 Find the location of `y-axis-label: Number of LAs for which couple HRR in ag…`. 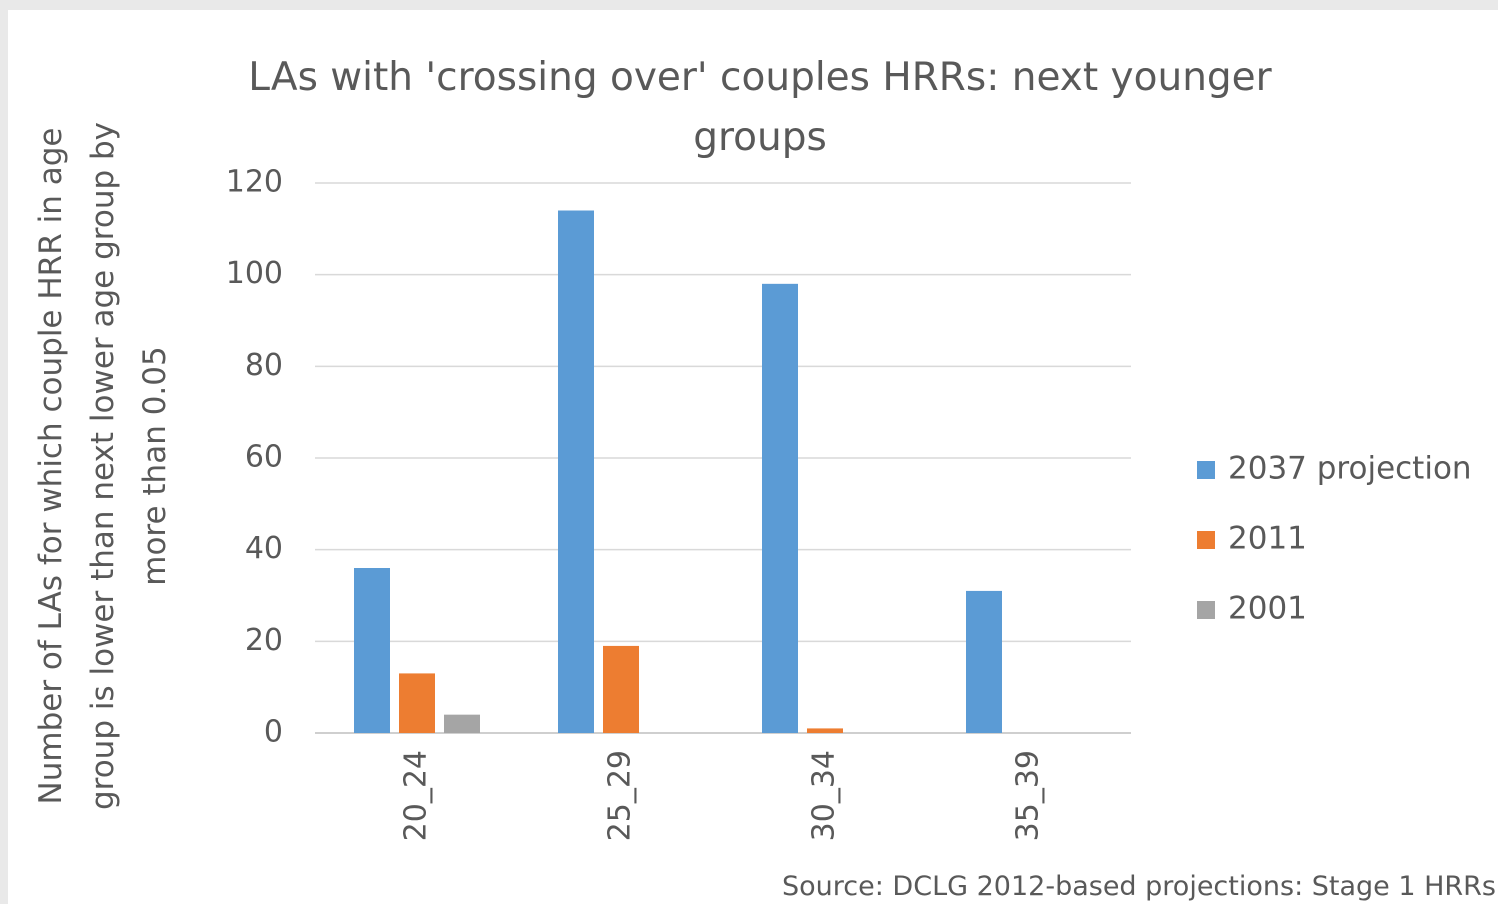

y-axis-label: Number of LAs for which couple HRR in ag… is located at coordinates (103, 466).